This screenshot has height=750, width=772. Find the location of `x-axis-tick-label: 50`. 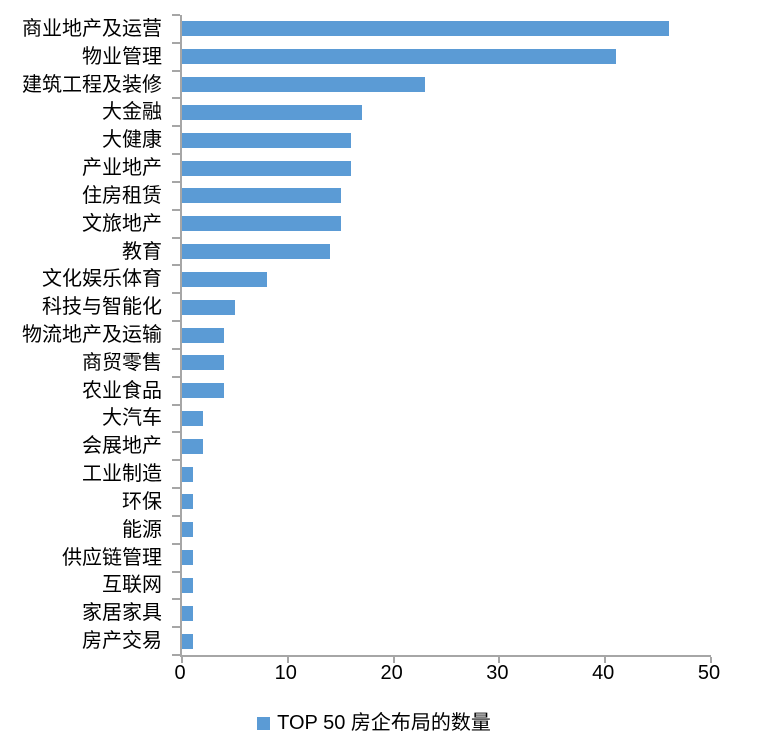

x-axis-tick-label: 50 is located at coordinates (709, 673).